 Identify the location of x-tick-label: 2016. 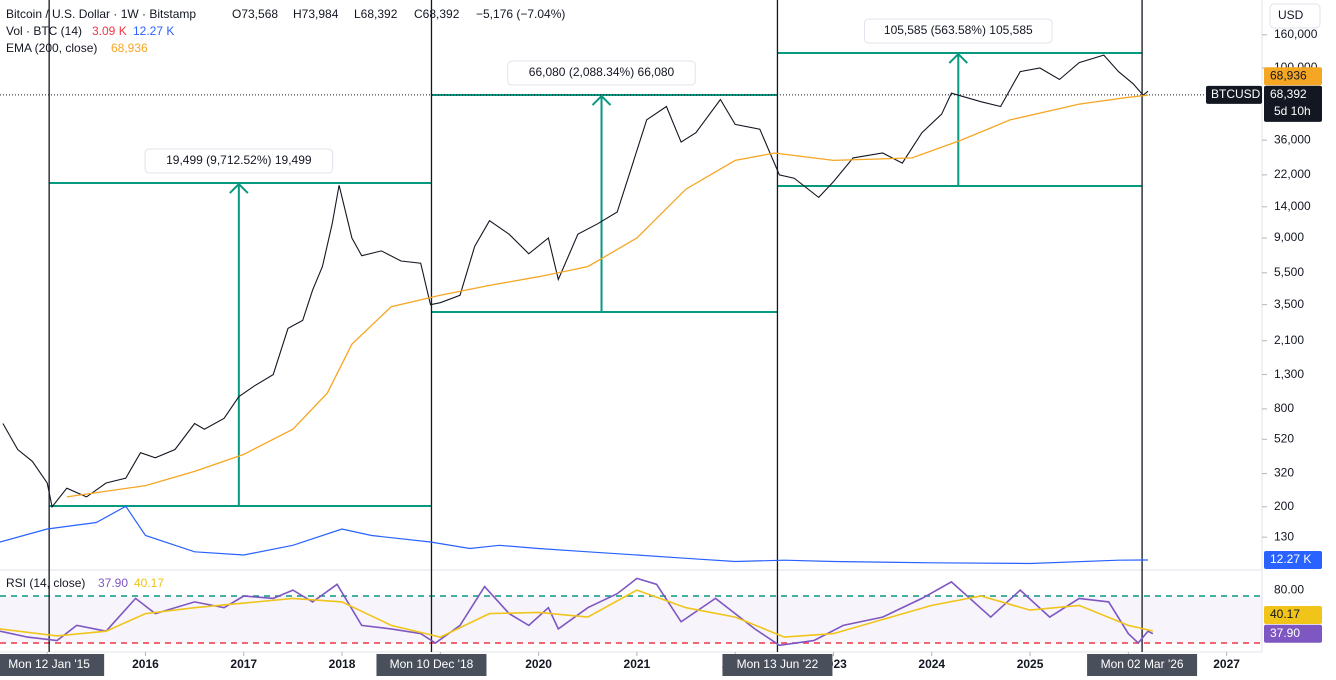
(145, 664).